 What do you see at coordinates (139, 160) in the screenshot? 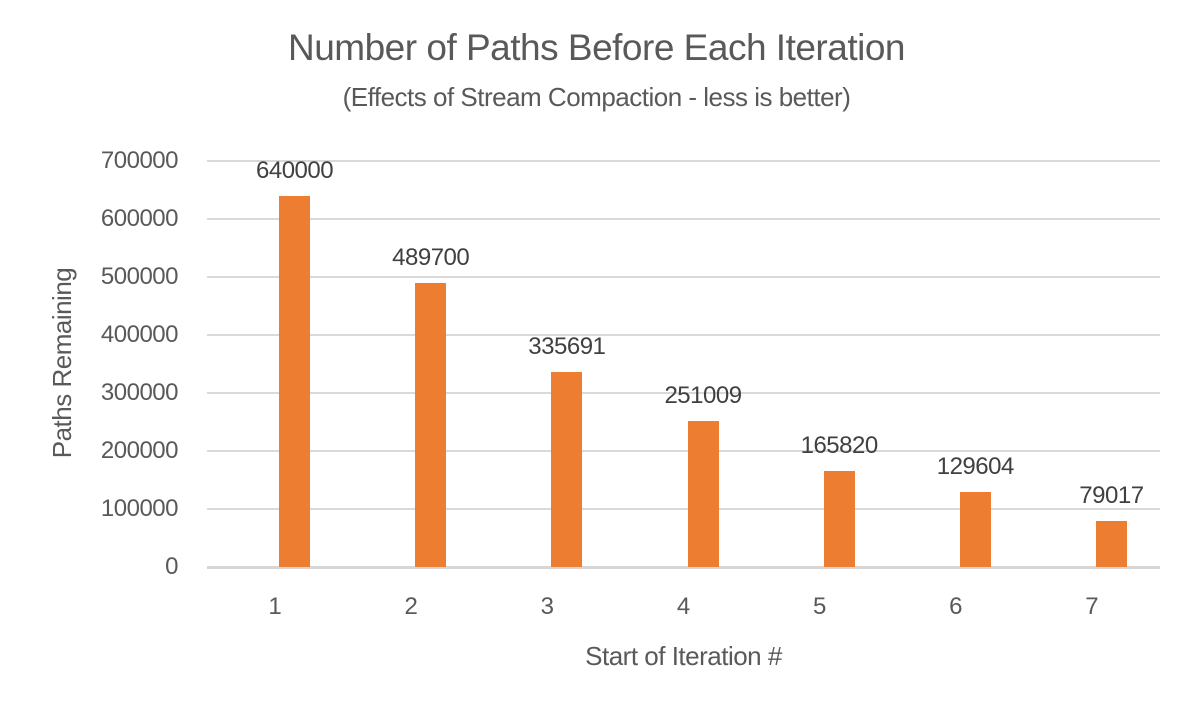
I see `y-tick-label: 700000` at bounding box center [139, 160].